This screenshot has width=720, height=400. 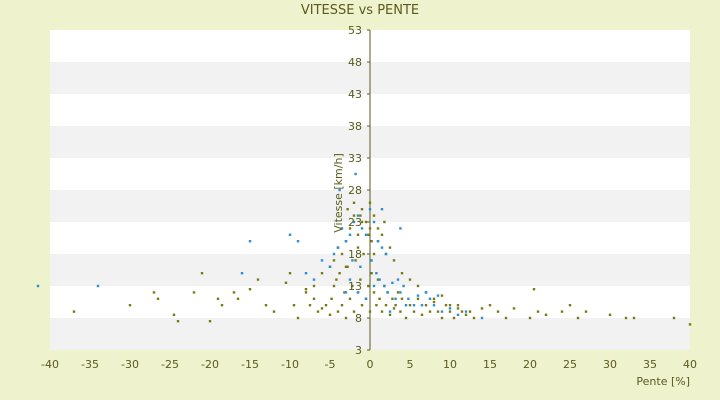 I want to click on x-axis-label: Pente [%], so click(x=663, y=381).